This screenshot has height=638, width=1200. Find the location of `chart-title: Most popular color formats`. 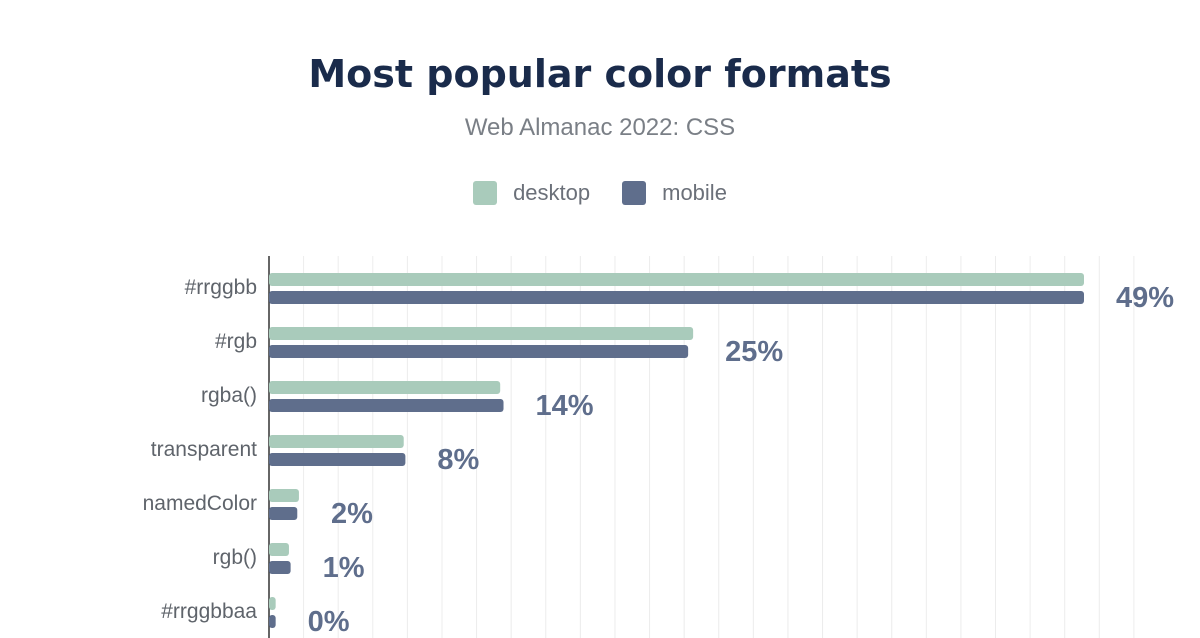

chart-title: Most popular color formats is located at coordinates (600, 74).